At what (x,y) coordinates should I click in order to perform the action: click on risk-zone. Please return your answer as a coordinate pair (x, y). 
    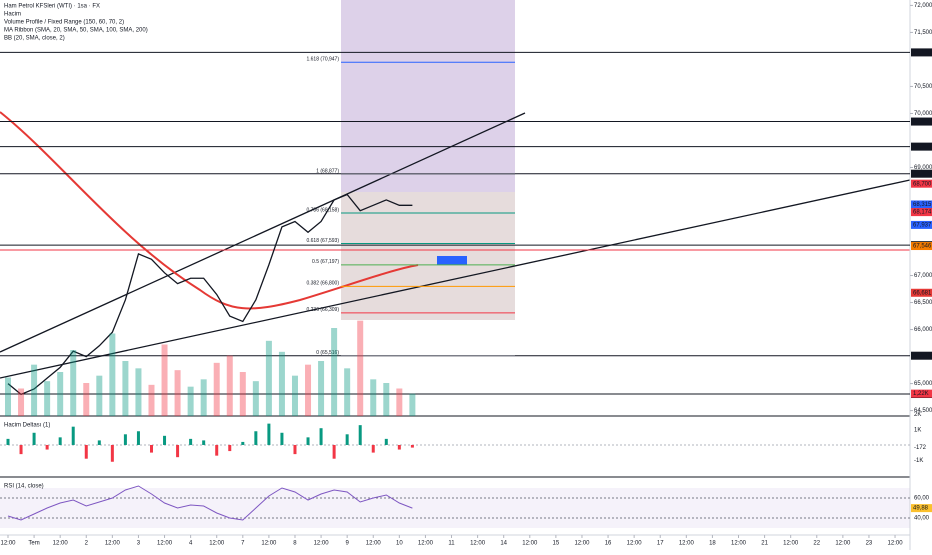
    Looking at the image, I should click on (428, 160).